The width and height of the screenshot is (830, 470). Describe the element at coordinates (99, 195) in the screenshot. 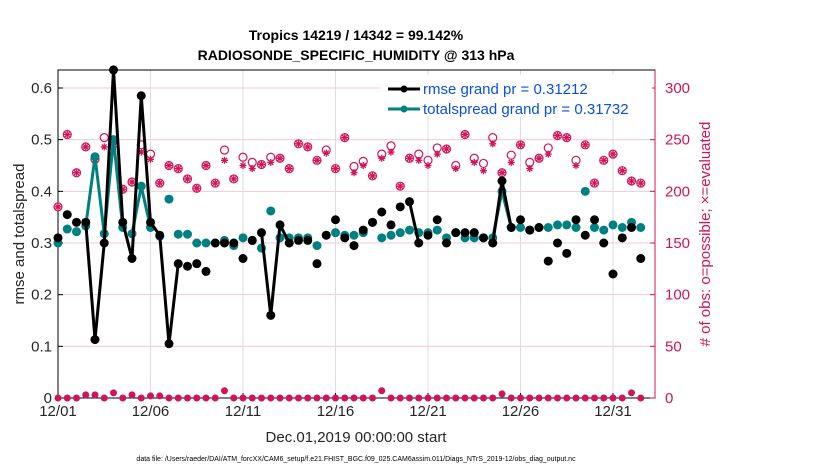

I see `totalspread-line-segment` at that location.